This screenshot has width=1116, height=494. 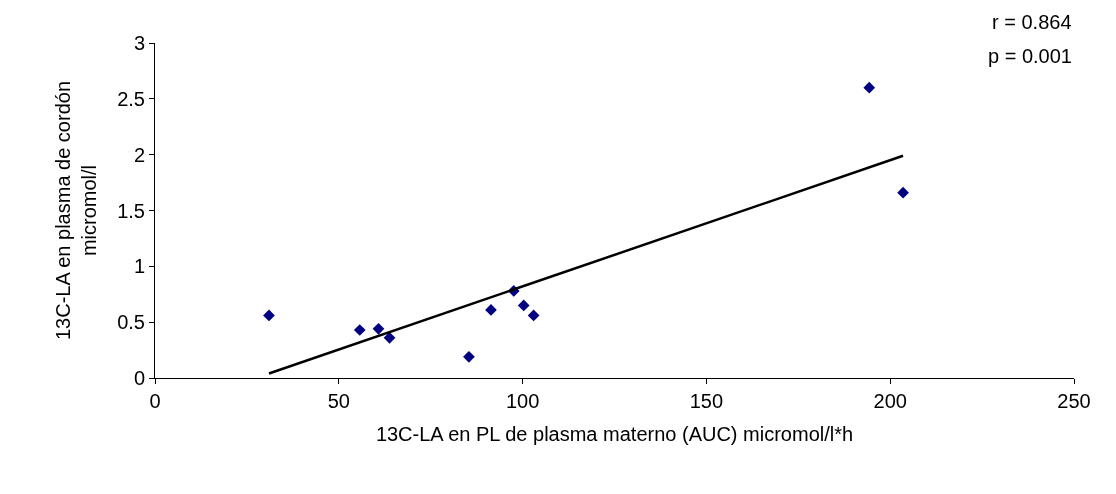 I want to click on x-tick-label: 150, so click(x=706, y=401).